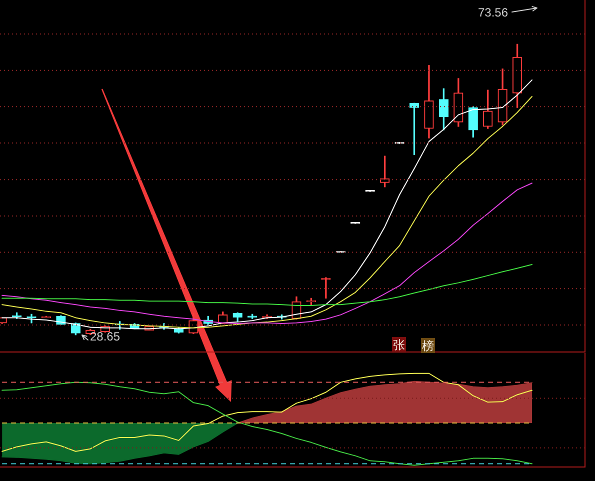  Describe the element at coordinates (399, 345) in the screenshot. I see `text: 张` at that location.